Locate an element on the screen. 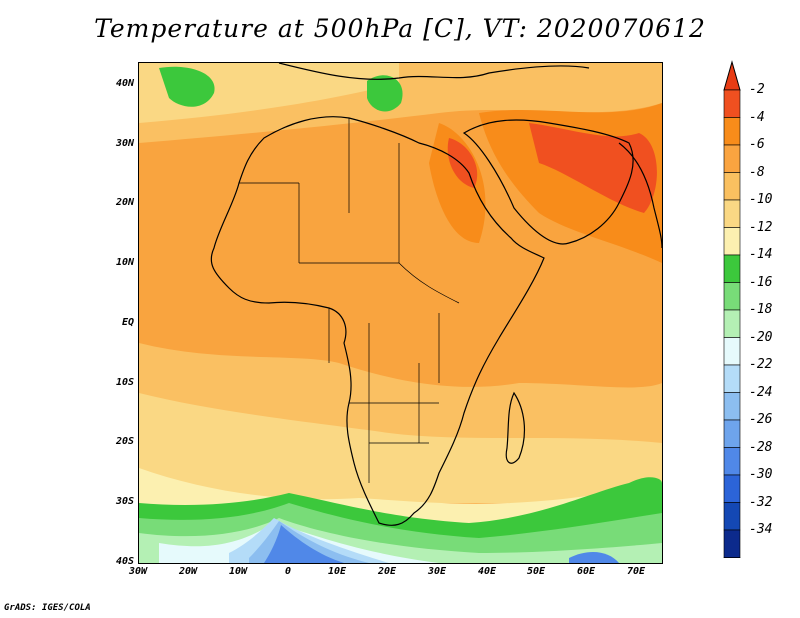  colorbar-label: -32 is located at coordinates (761, 502).